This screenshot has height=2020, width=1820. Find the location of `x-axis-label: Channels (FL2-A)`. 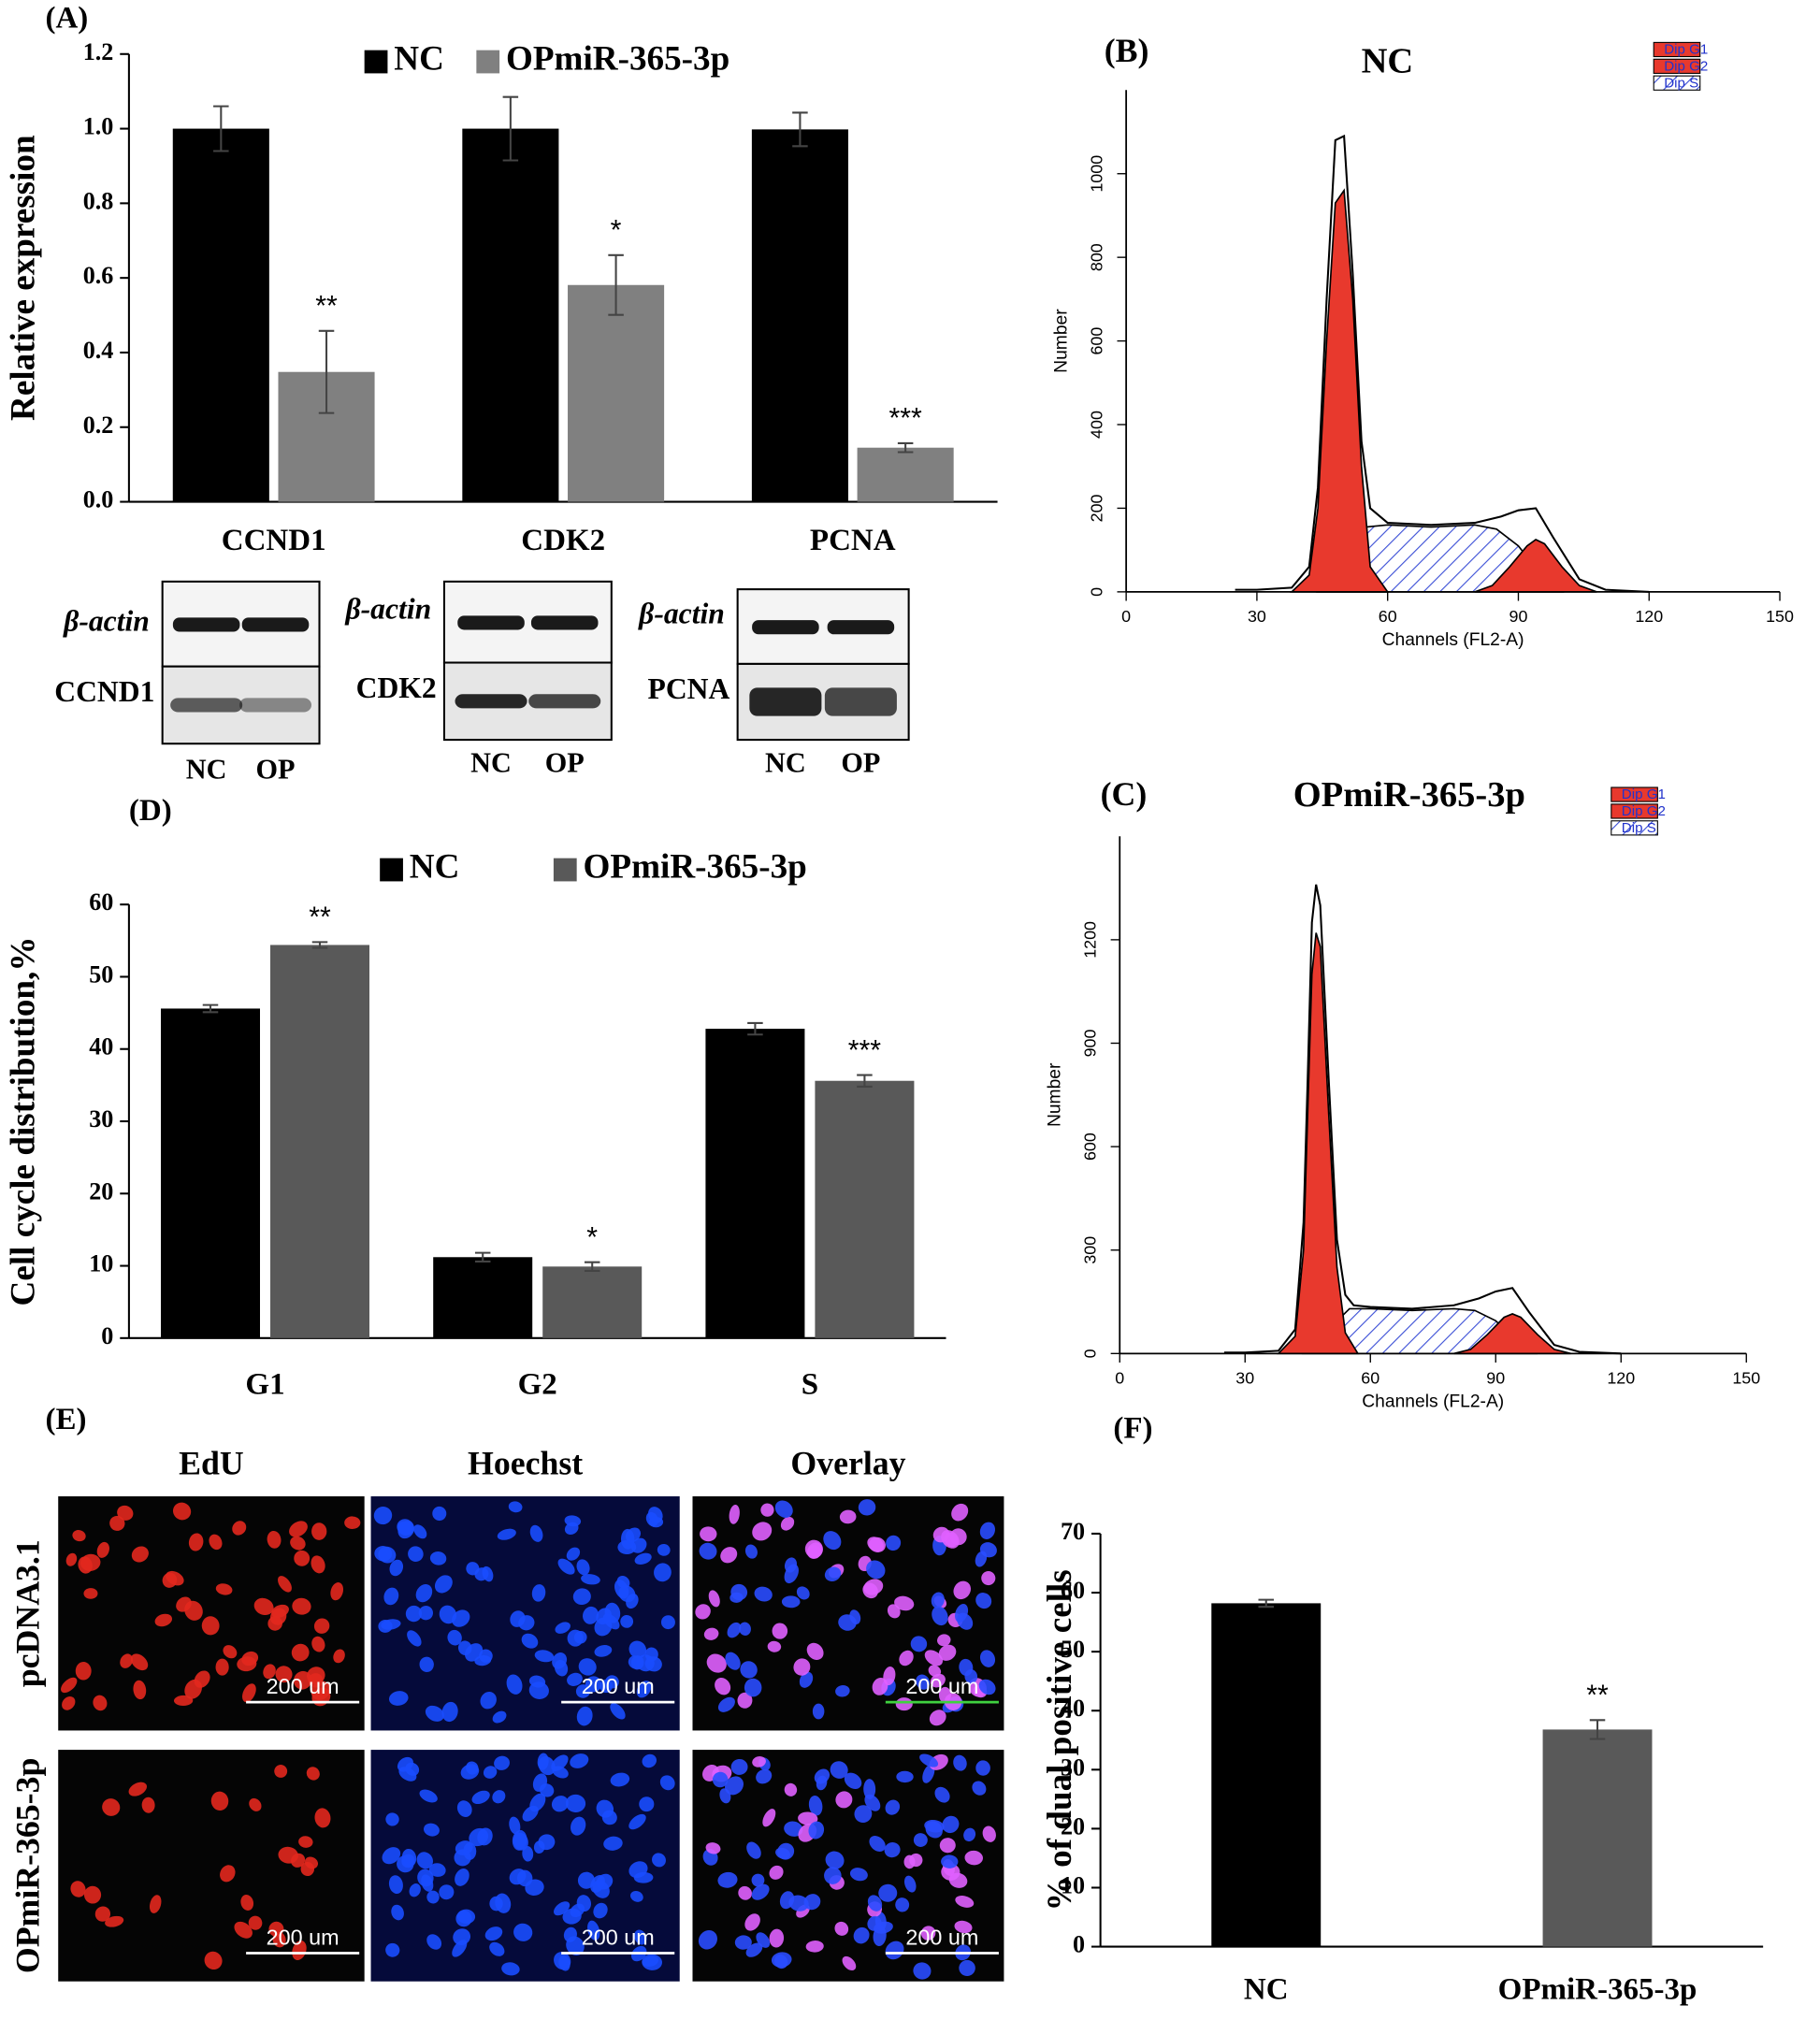

x-axis-label: Channels (FL2-A) is located at coordinates (1453, 640).